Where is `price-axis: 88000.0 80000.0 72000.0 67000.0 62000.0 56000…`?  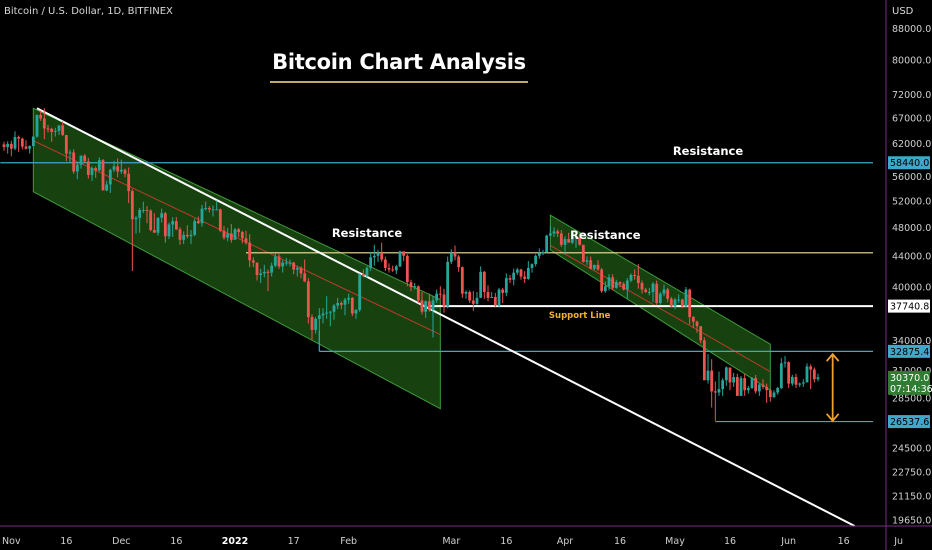 price-axis: 88000.0 80000.0 72000.0 67000.0 62000.0 56000… is located at coordinates (908, 275).